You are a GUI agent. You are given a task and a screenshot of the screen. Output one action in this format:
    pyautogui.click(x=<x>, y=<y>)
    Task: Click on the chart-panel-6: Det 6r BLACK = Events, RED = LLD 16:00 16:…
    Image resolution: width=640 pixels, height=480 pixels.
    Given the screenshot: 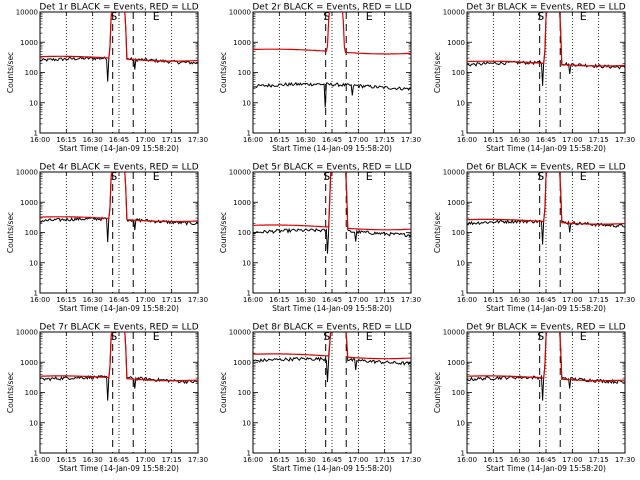 What is the action you would take?
    pyautogui.click(x=534, y=238)
    